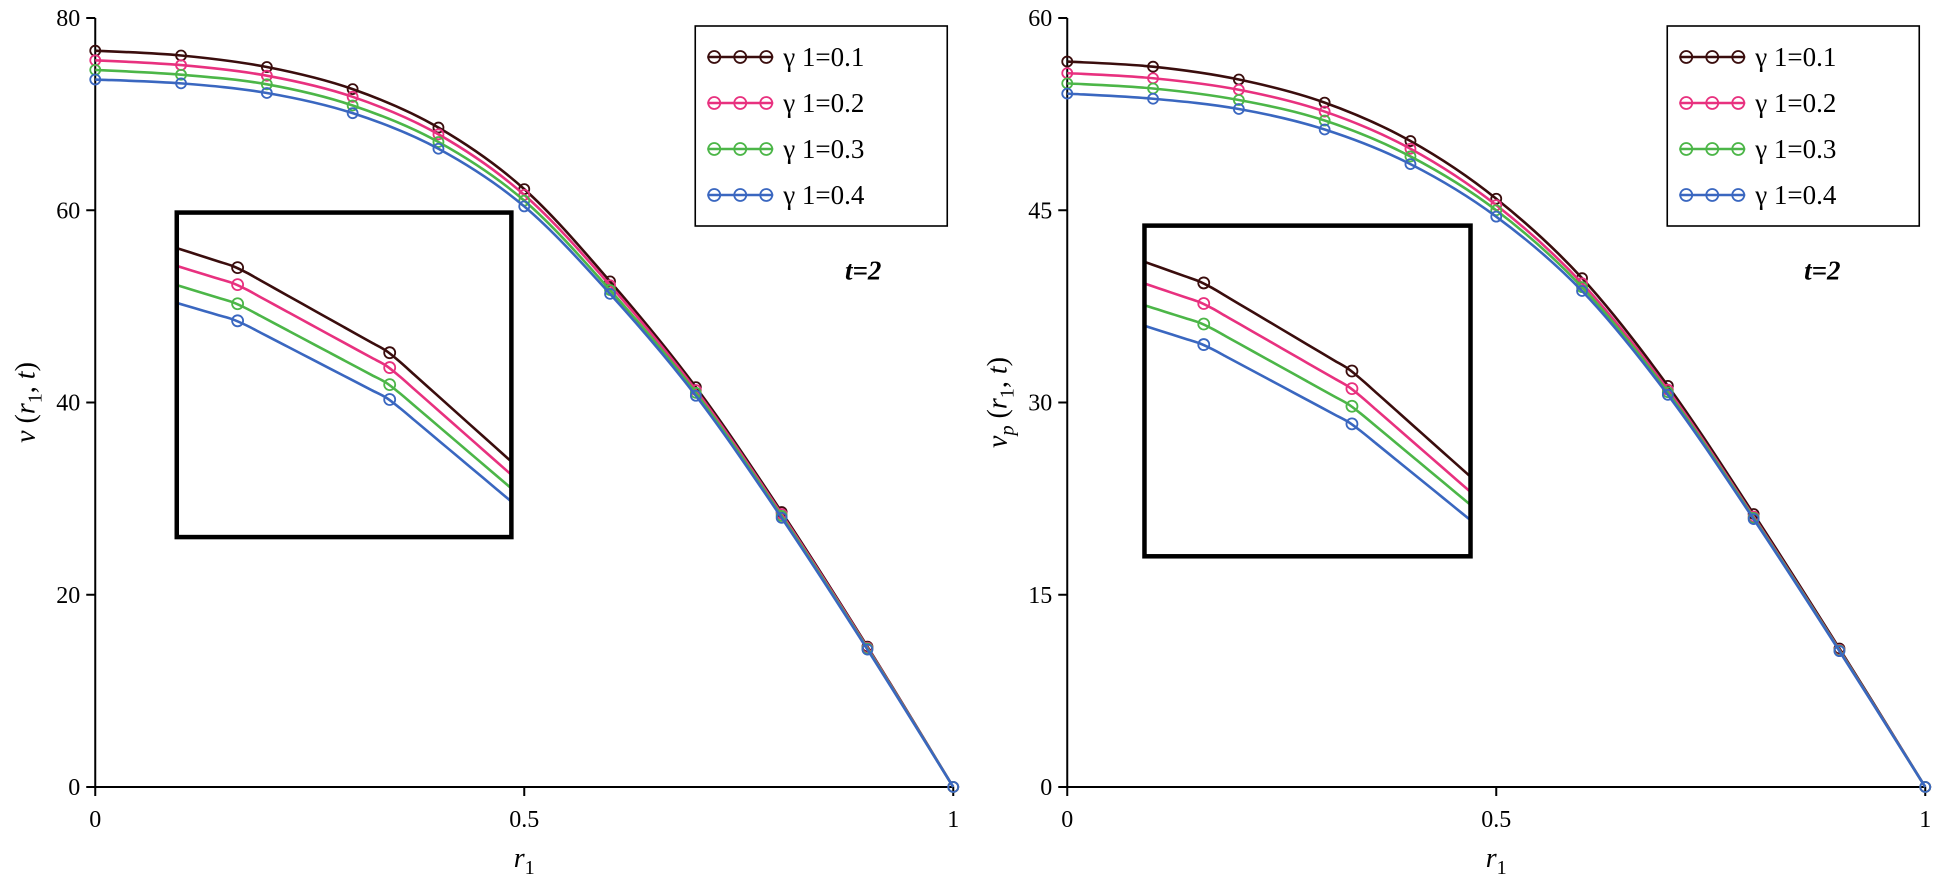  What do you see at coordinates (1925, 820) in the screenshot?
I see `x-tick-label: 1` at bounding box center [1925, 820].